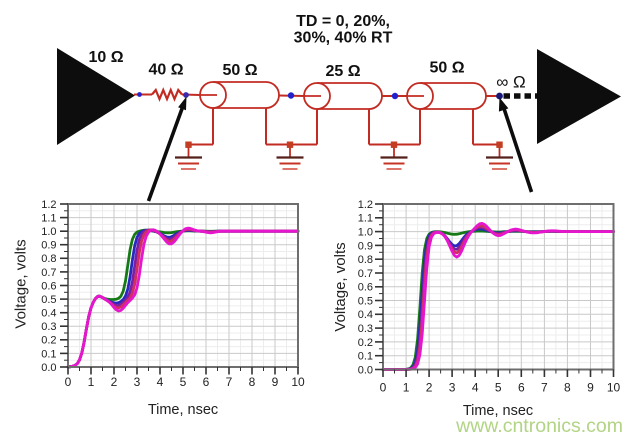  What do you see at coordinates (342, 71) in the screenshot?
I see `svg-text: 25 Ω` at bounding box center [342, 71].